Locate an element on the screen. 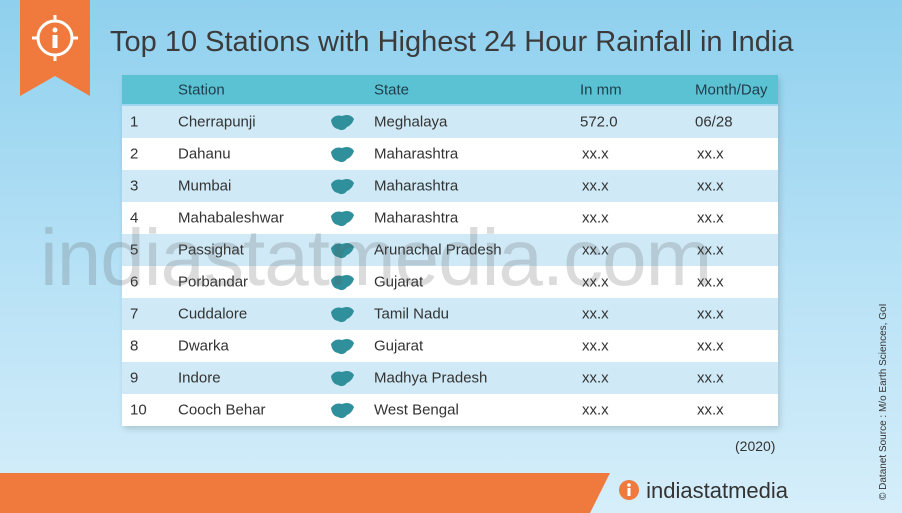 This screenshot has width=902, height=513. cell: Tamil Nadu is located at coordinates (412, 314).